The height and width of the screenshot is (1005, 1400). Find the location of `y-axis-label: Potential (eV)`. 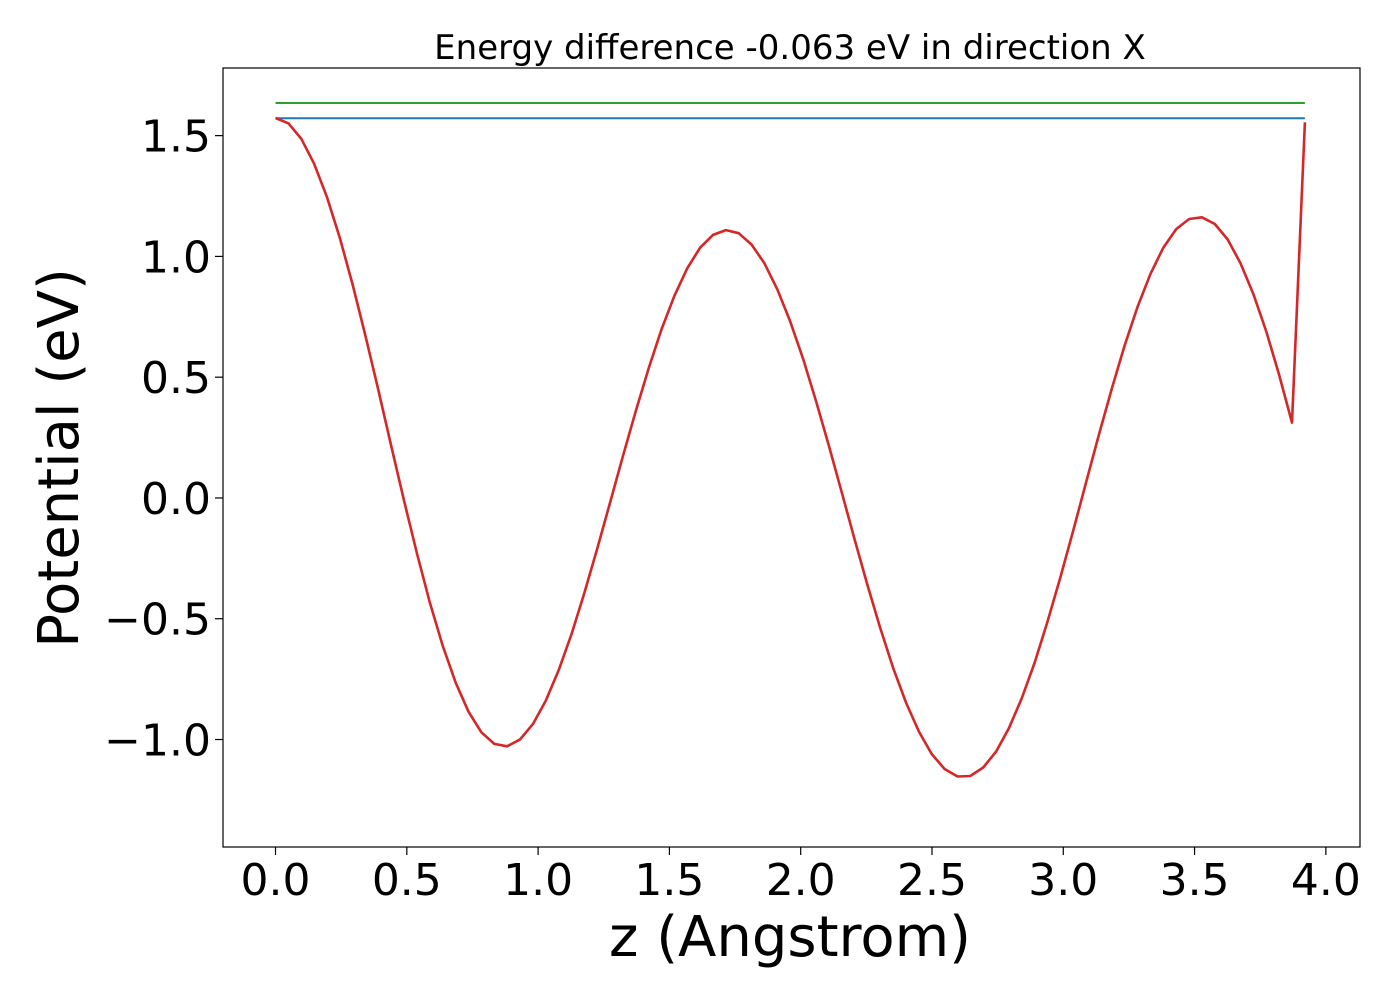

y-axis-label: Potential (eV) is located at coordinates (59, 458).